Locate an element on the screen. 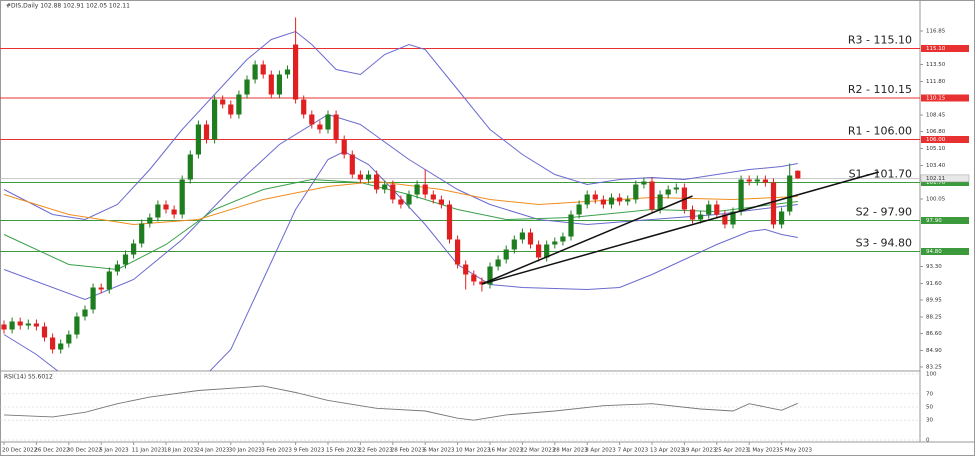 Image resolution: width=975 pixels, height=456 pixels. x-tick-label: 18 Jan 2023 is located at coordinates (180, 451).